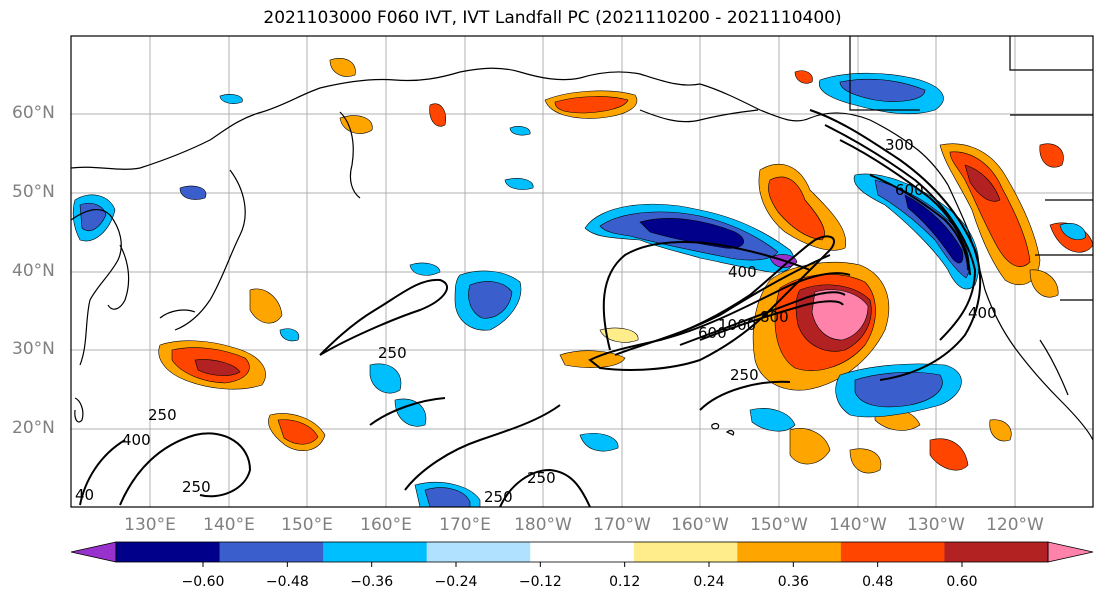 Image resolution: width=1105 pixels, height=601 pixels. Describe the element at coordinates (709, 582) in the screenshot. I see `colorbar-tick-label: 0.24` at that location.